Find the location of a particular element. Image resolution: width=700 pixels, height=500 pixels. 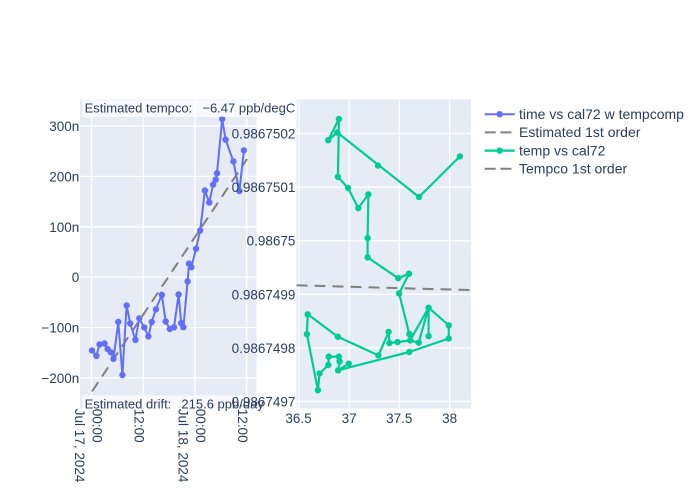

svg-text: 0.9867497 is located at coordinates (264, 402).